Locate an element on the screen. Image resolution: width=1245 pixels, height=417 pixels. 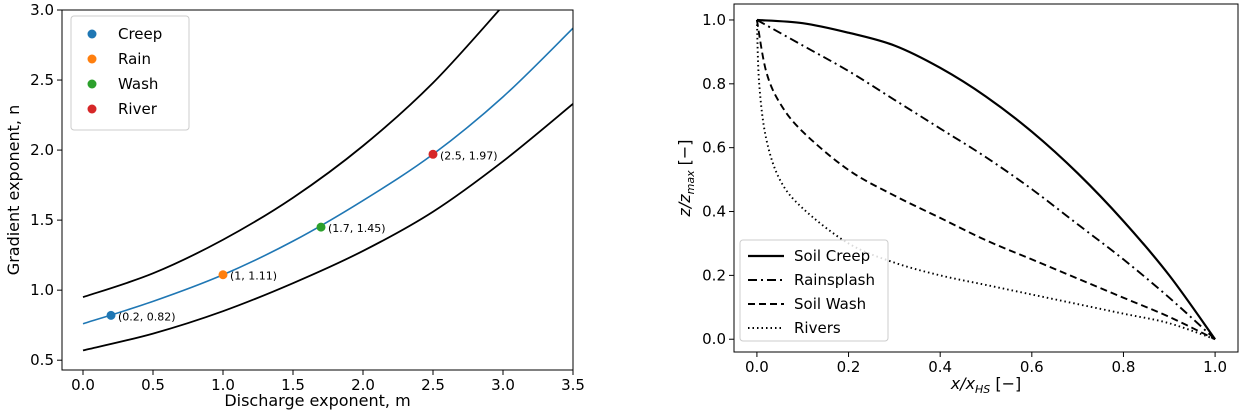
point-rain is located at coordinates (223, 275).